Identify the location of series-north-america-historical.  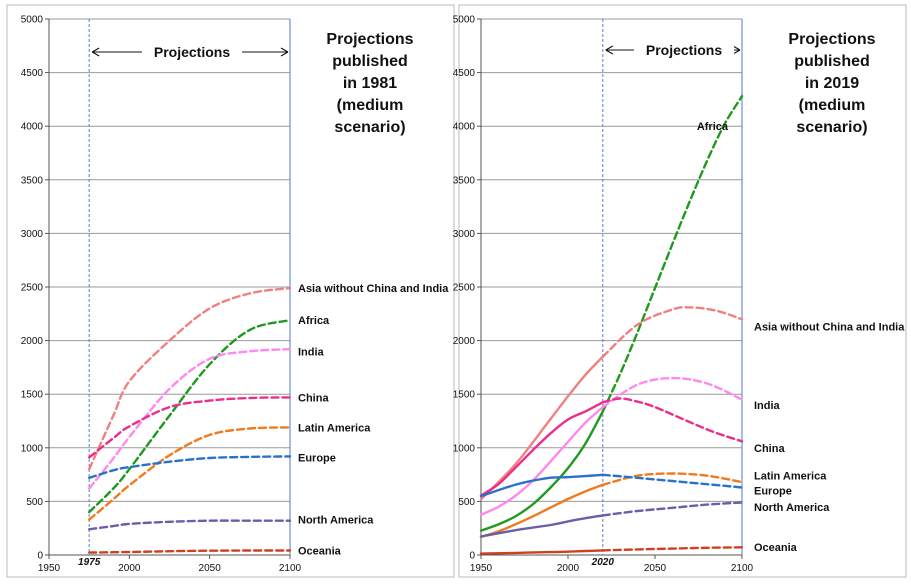
(541, 526).